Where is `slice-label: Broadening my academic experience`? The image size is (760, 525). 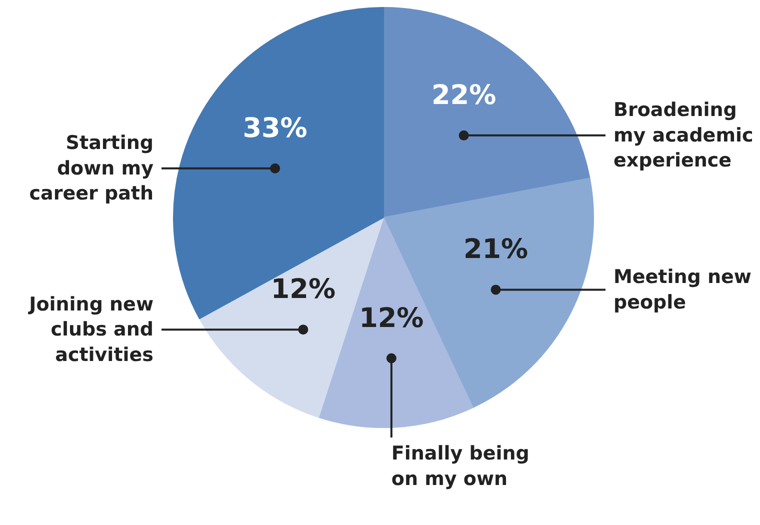
slice-label: Broadening my academic experience is located at coordinates (684, 135).